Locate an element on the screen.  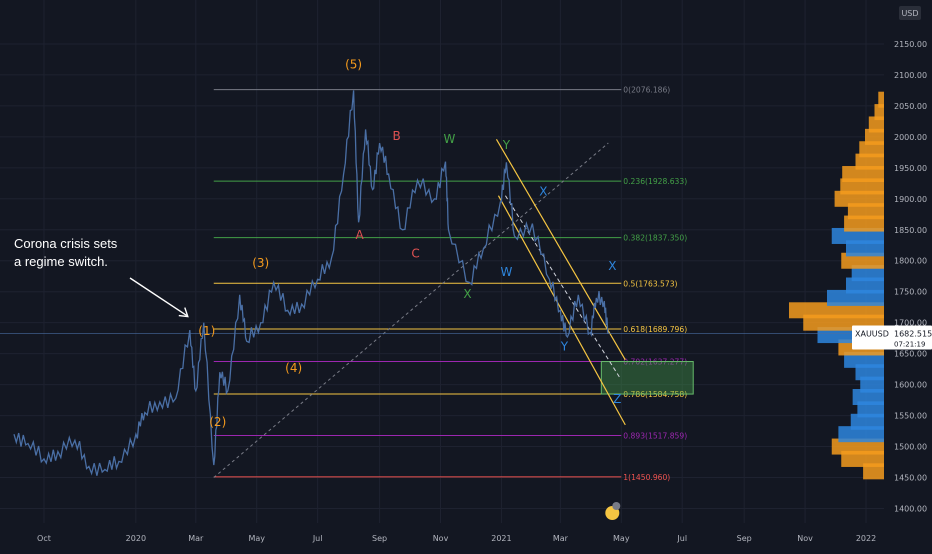
y-tick-label: 2000.00 is located at coordinates (910, 137).